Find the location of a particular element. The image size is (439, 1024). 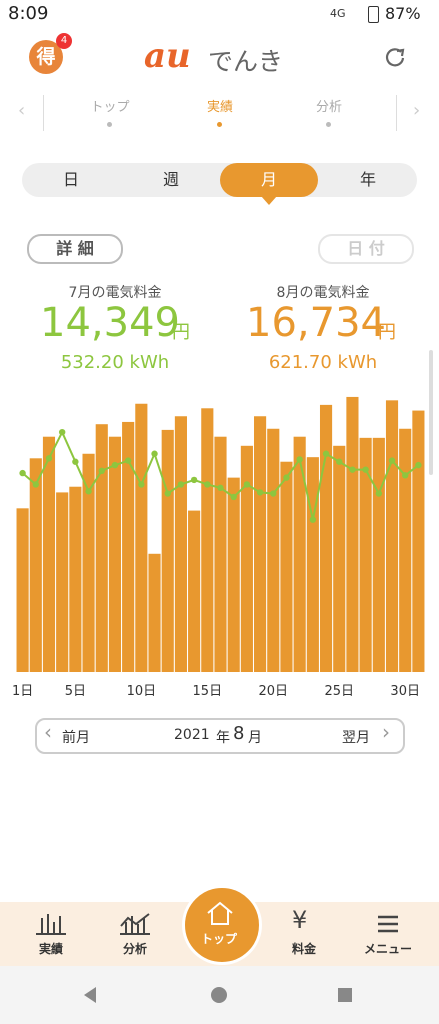

x-tick-label: 10日 is located at coordinates (142, 691).